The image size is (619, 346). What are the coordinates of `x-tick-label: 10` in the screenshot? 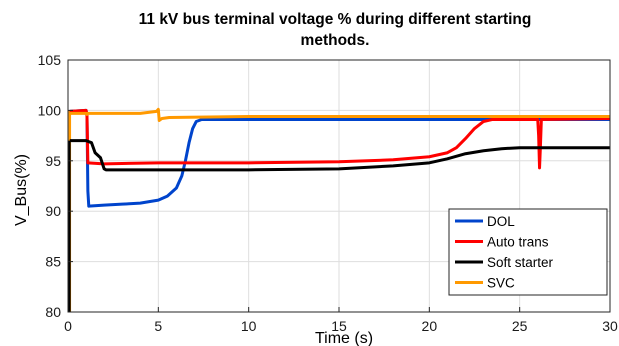 It's located at (249, 326).